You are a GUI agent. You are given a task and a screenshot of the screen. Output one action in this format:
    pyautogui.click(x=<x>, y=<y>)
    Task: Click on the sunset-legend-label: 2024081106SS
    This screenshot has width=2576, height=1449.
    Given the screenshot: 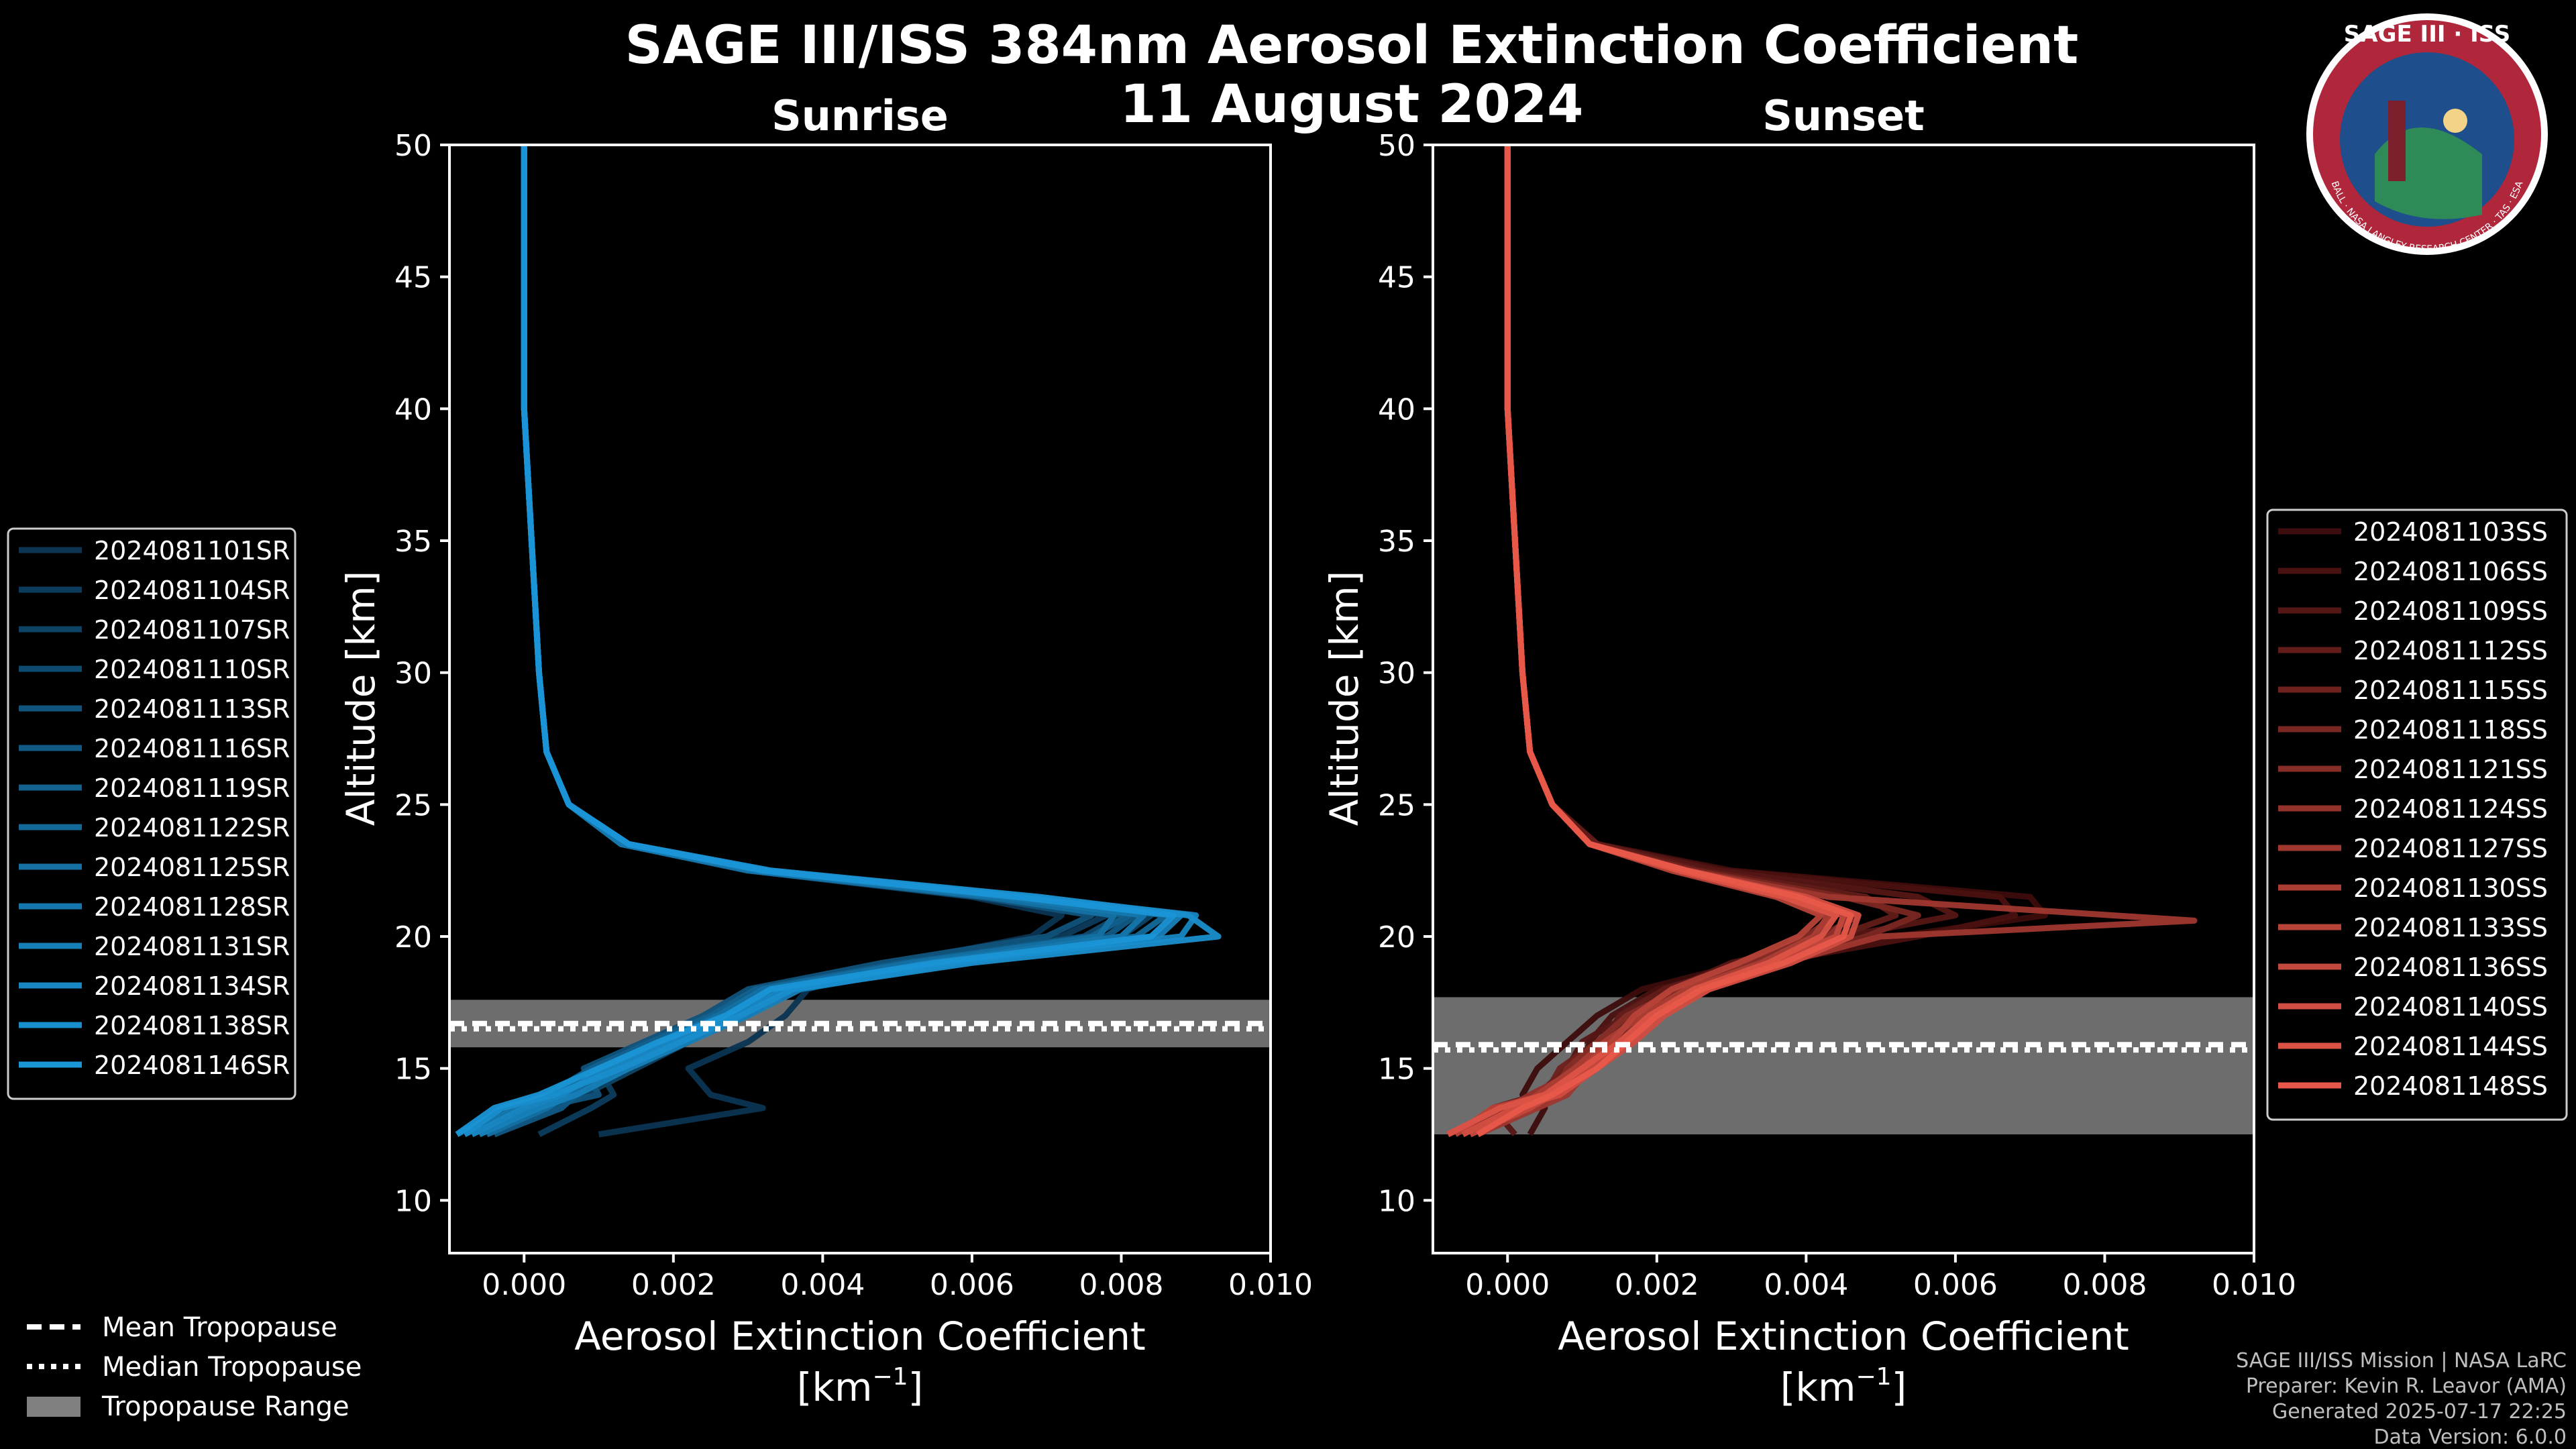 What is the action you would take?
    pyautogui.click(x=2450, y=571)
    